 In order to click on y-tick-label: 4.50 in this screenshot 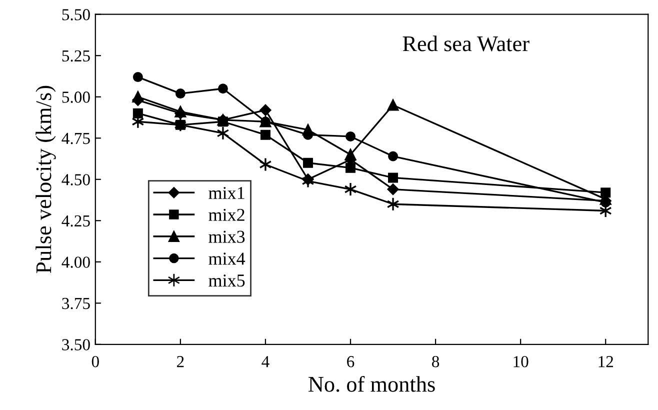, I will do `click(76, 180)`.